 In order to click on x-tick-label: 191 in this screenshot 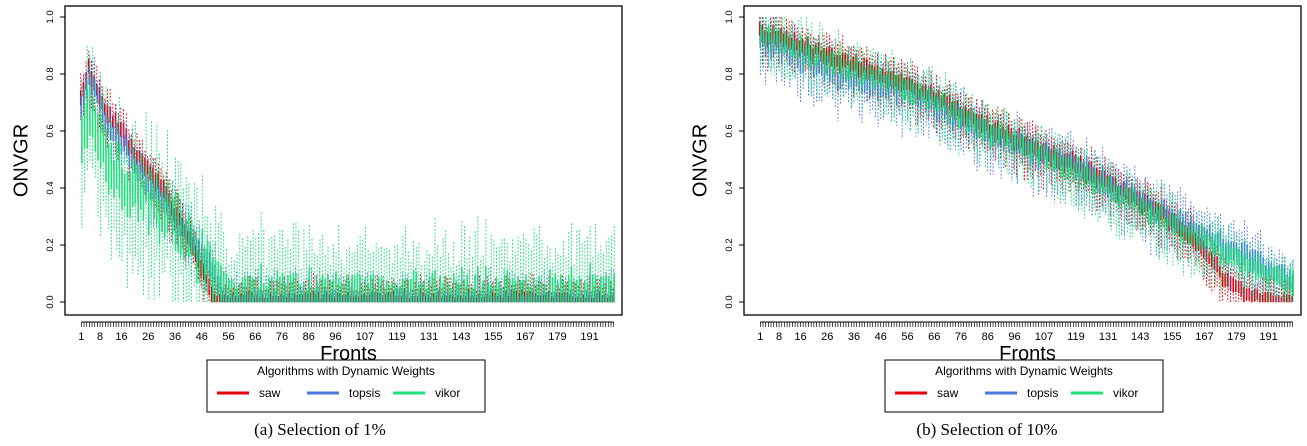, I will do `click(589, 337)`.